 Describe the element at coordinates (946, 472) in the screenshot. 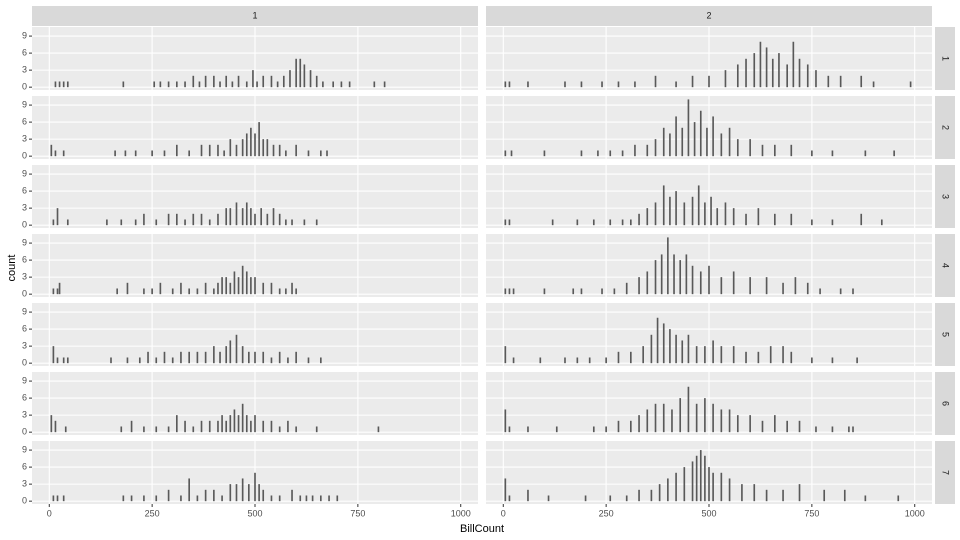

I see `row-strip-label: 7` at that location.